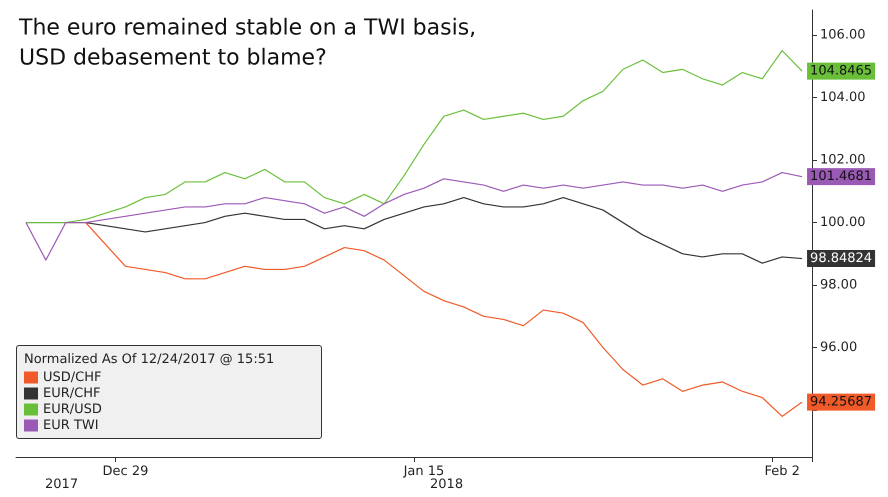  Describe the element at coordinates (841, 258) in the screenshot. I see `data-label: 98.84824` at that location.